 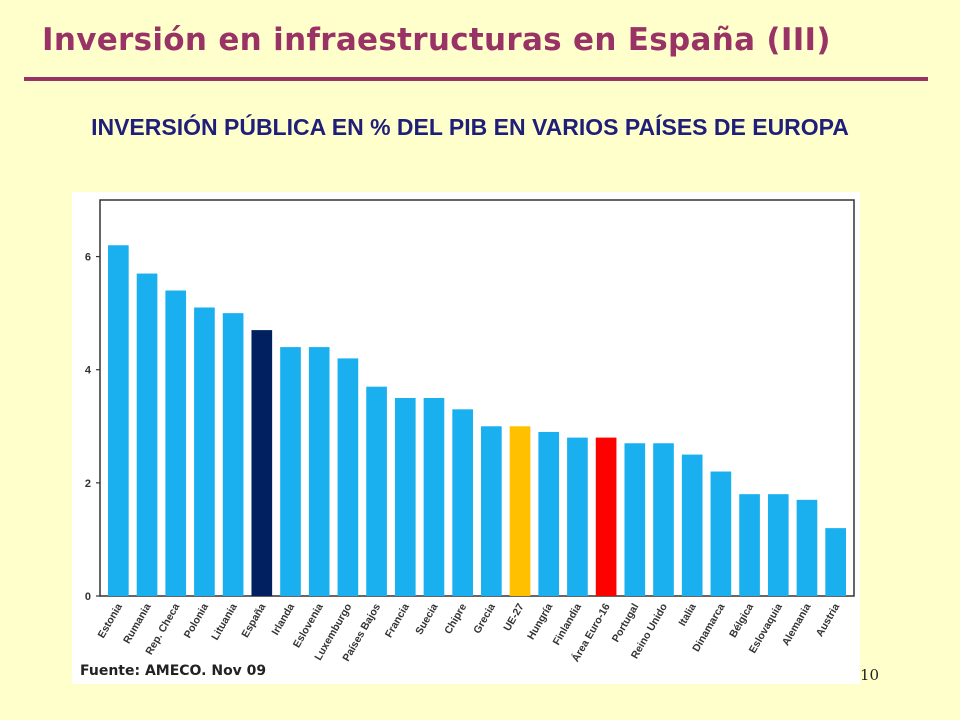 What do you see at coordinates (741, 620) in the screenshot?
I see `category-label: Bélgica` at bounding box center [741, 620].